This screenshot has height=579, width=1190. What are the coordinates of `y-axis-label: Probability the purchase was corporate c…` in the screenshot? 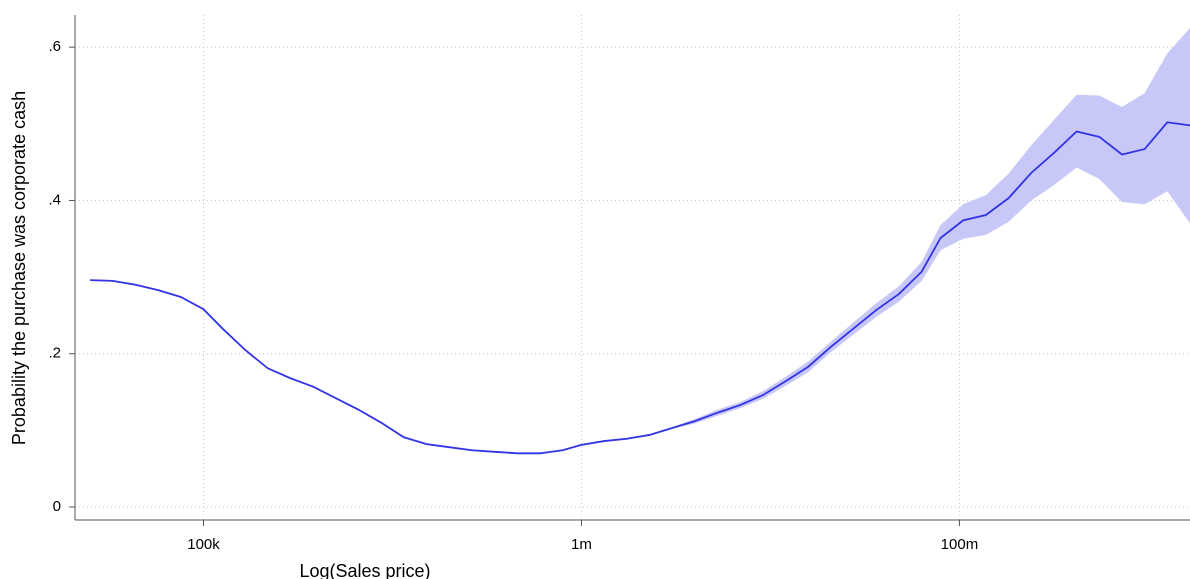 It's located at (19, 268).